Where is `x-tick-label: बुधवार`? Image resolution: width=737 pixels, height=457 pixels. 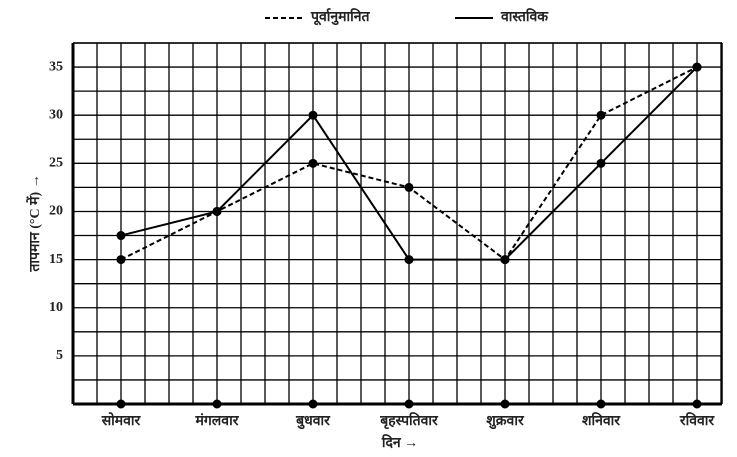
x-tick-label: बुधवार is located at coordinates (313, 422).